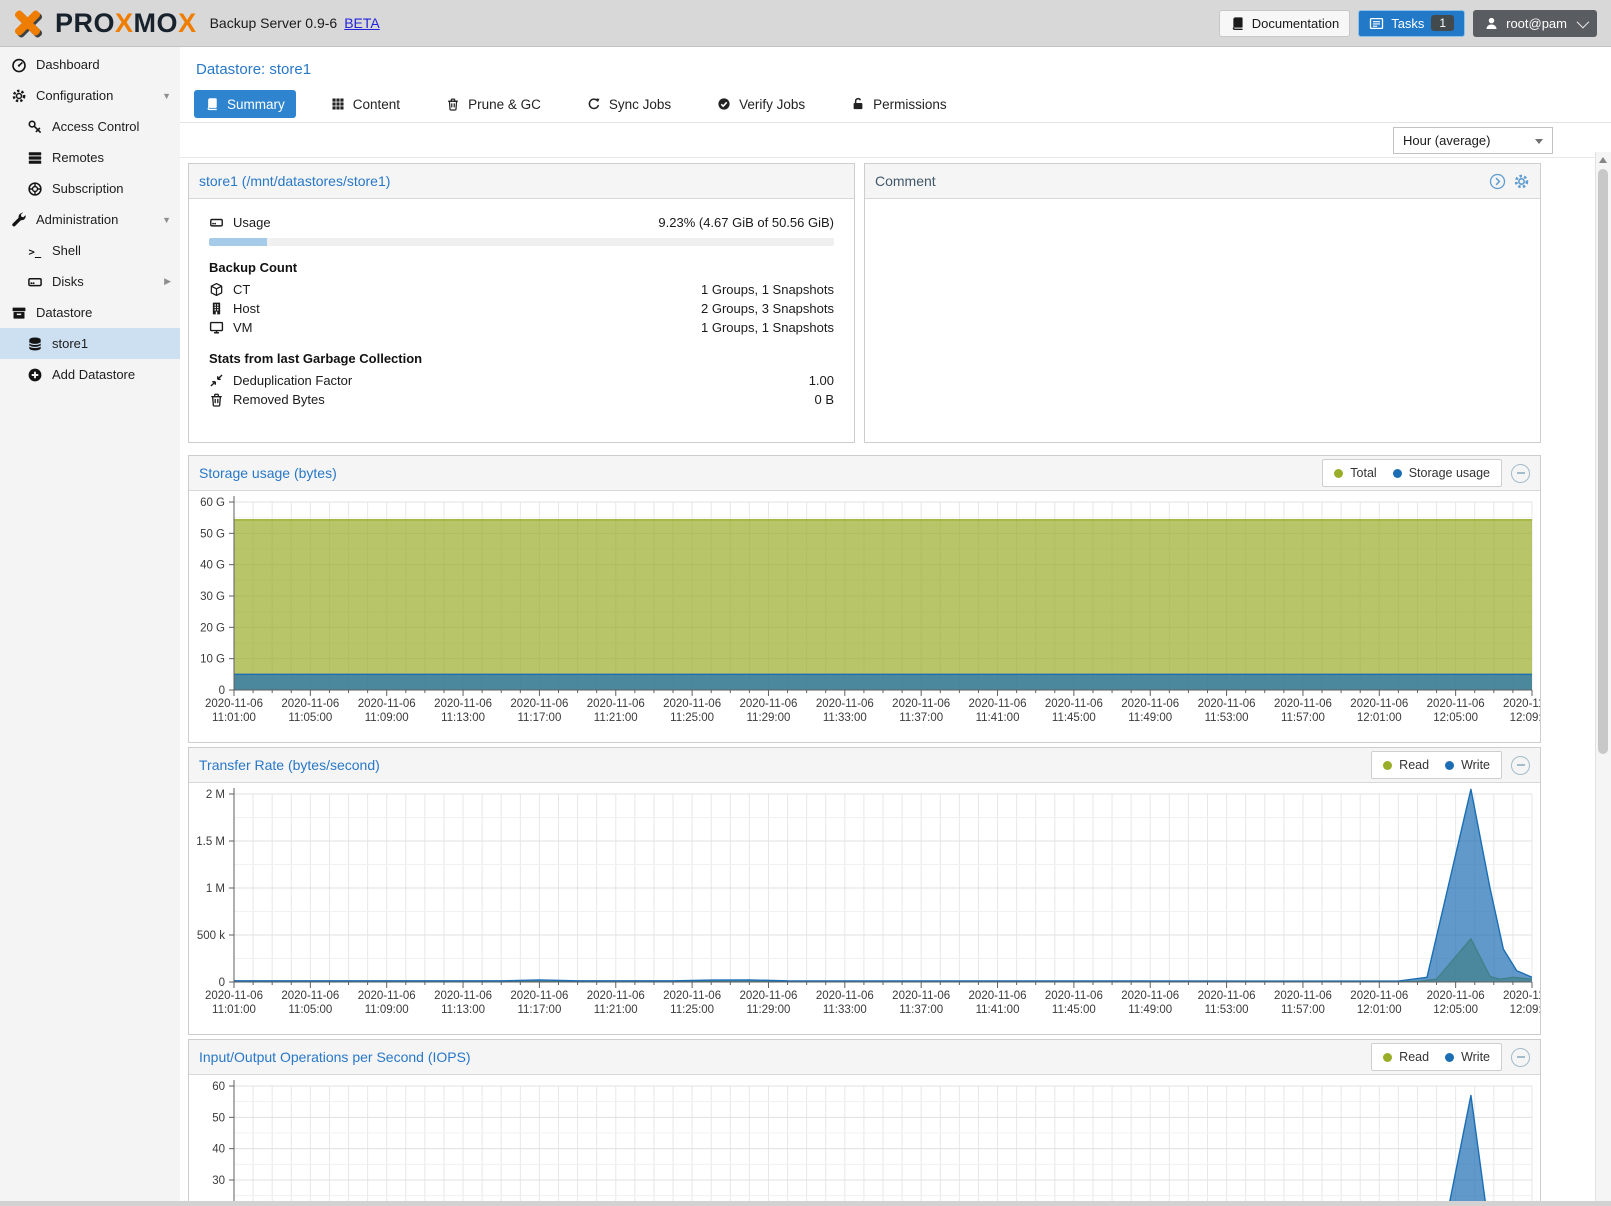  I want to click on tab-prune-gc: Prune & GC, so click(493, 104).